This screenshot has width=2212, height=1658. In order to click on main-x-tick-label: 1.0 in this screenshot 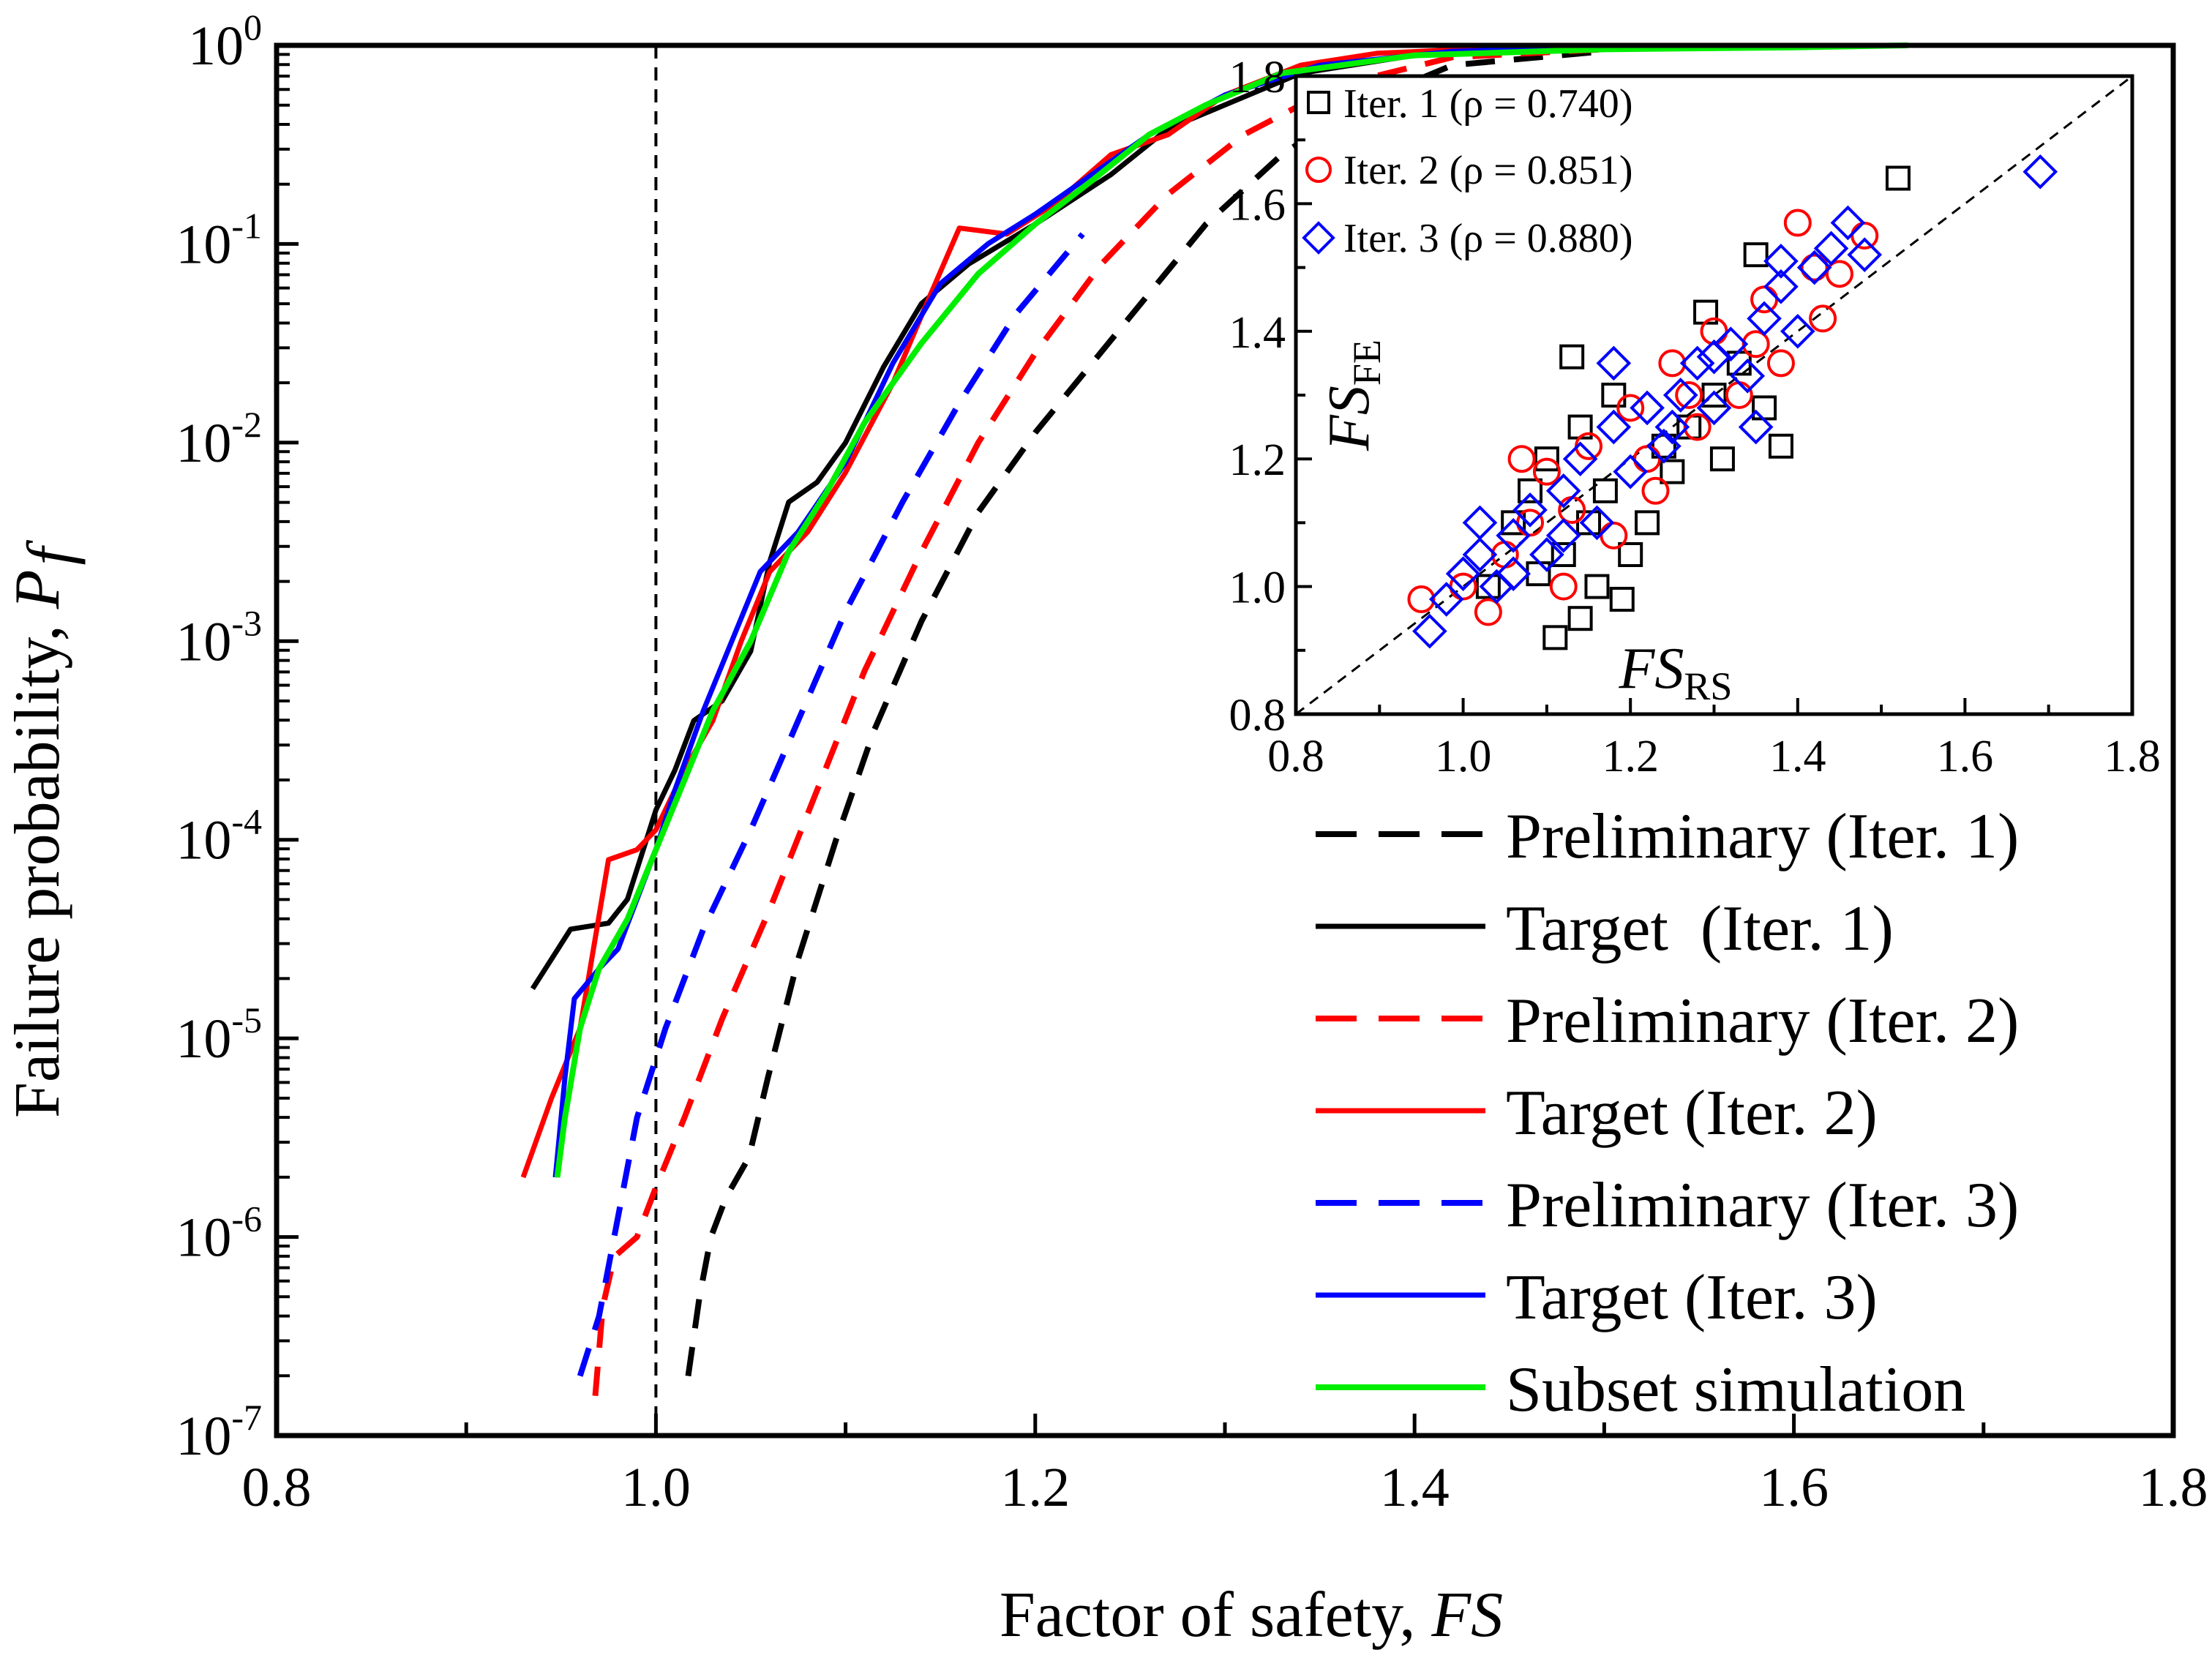, I will do `click(656, 1487)`.